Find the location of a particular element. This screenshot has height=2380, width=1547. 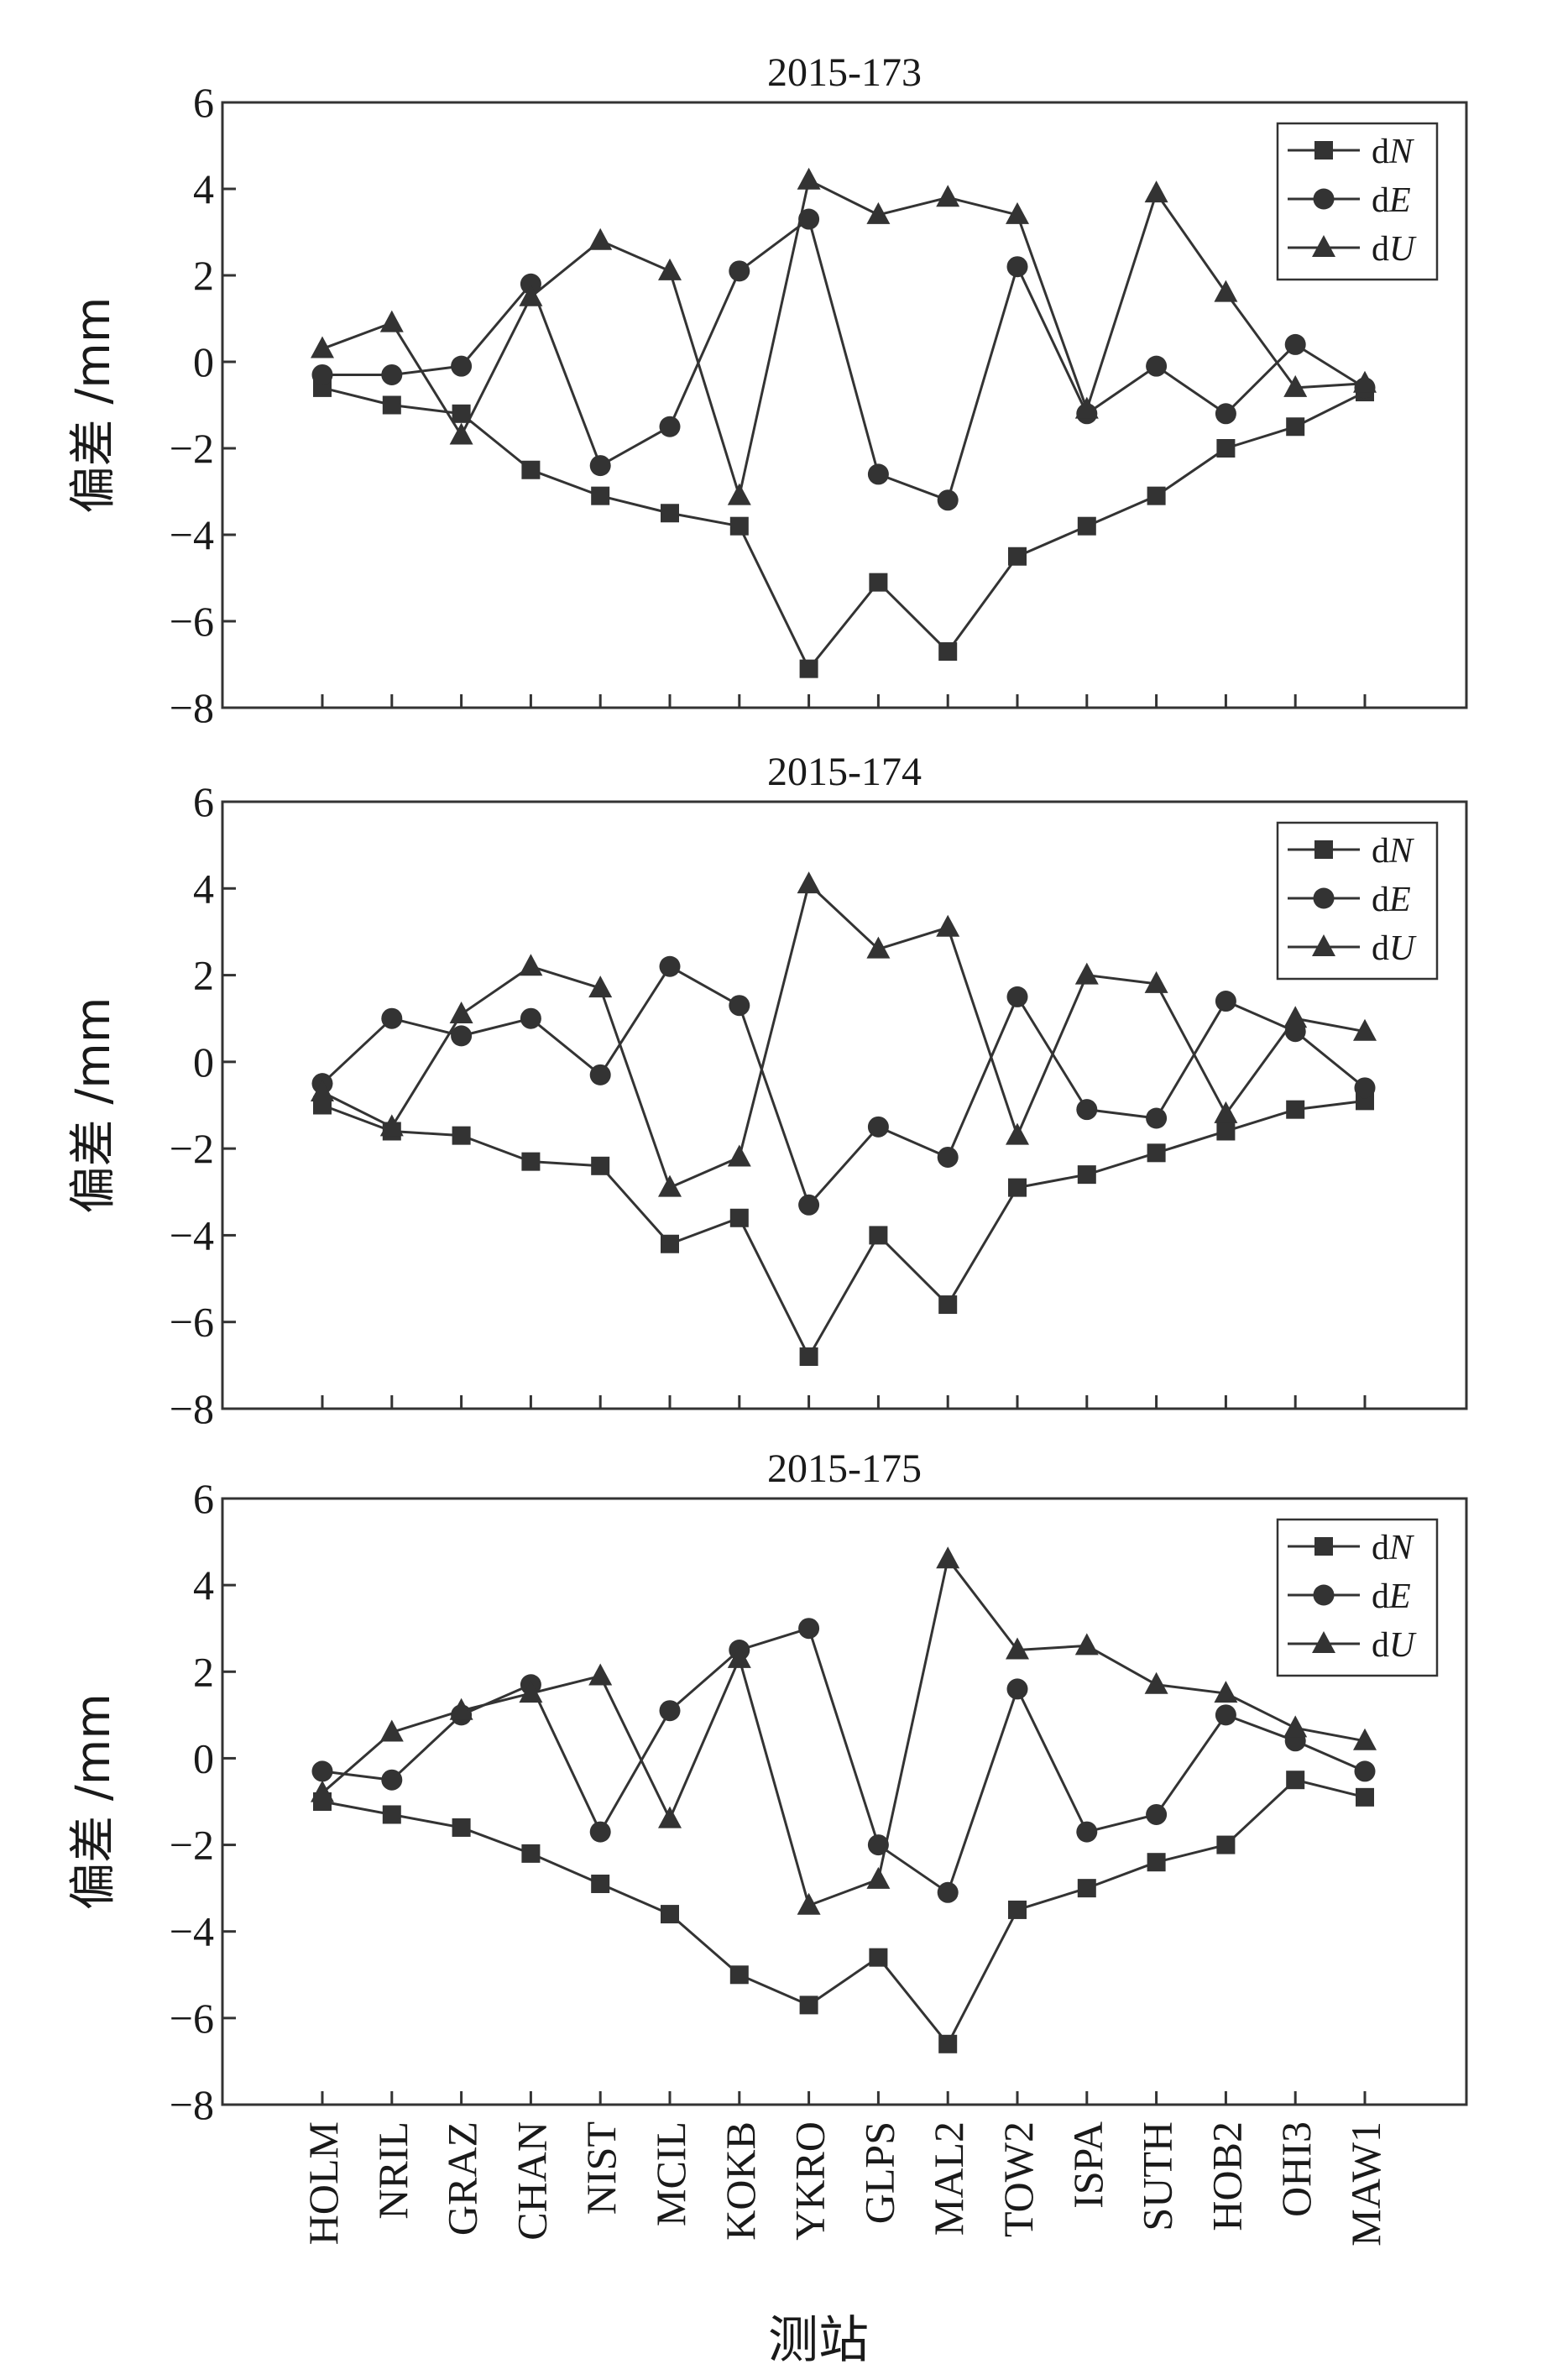

legend: dN dE dU is located at coordinates (1357, 201).